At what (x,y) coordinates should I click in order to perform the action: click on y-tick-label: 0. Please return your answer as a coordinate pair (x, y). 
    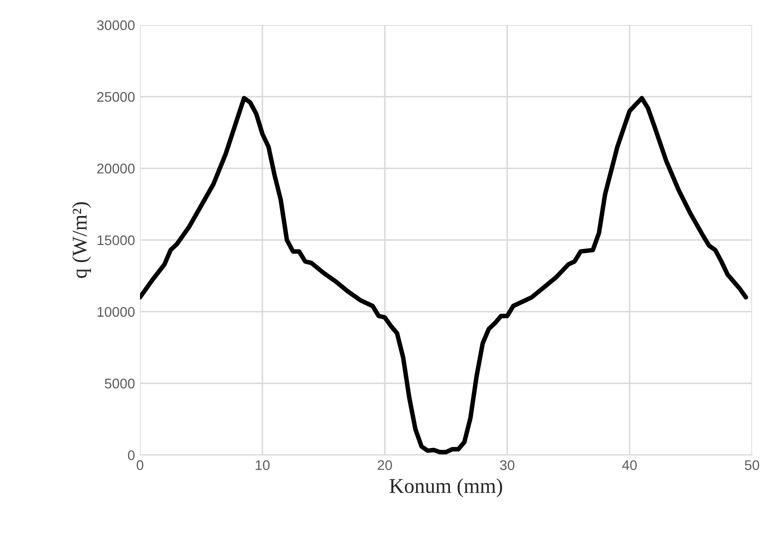
    Looking at the image, I should click on (131, 455).